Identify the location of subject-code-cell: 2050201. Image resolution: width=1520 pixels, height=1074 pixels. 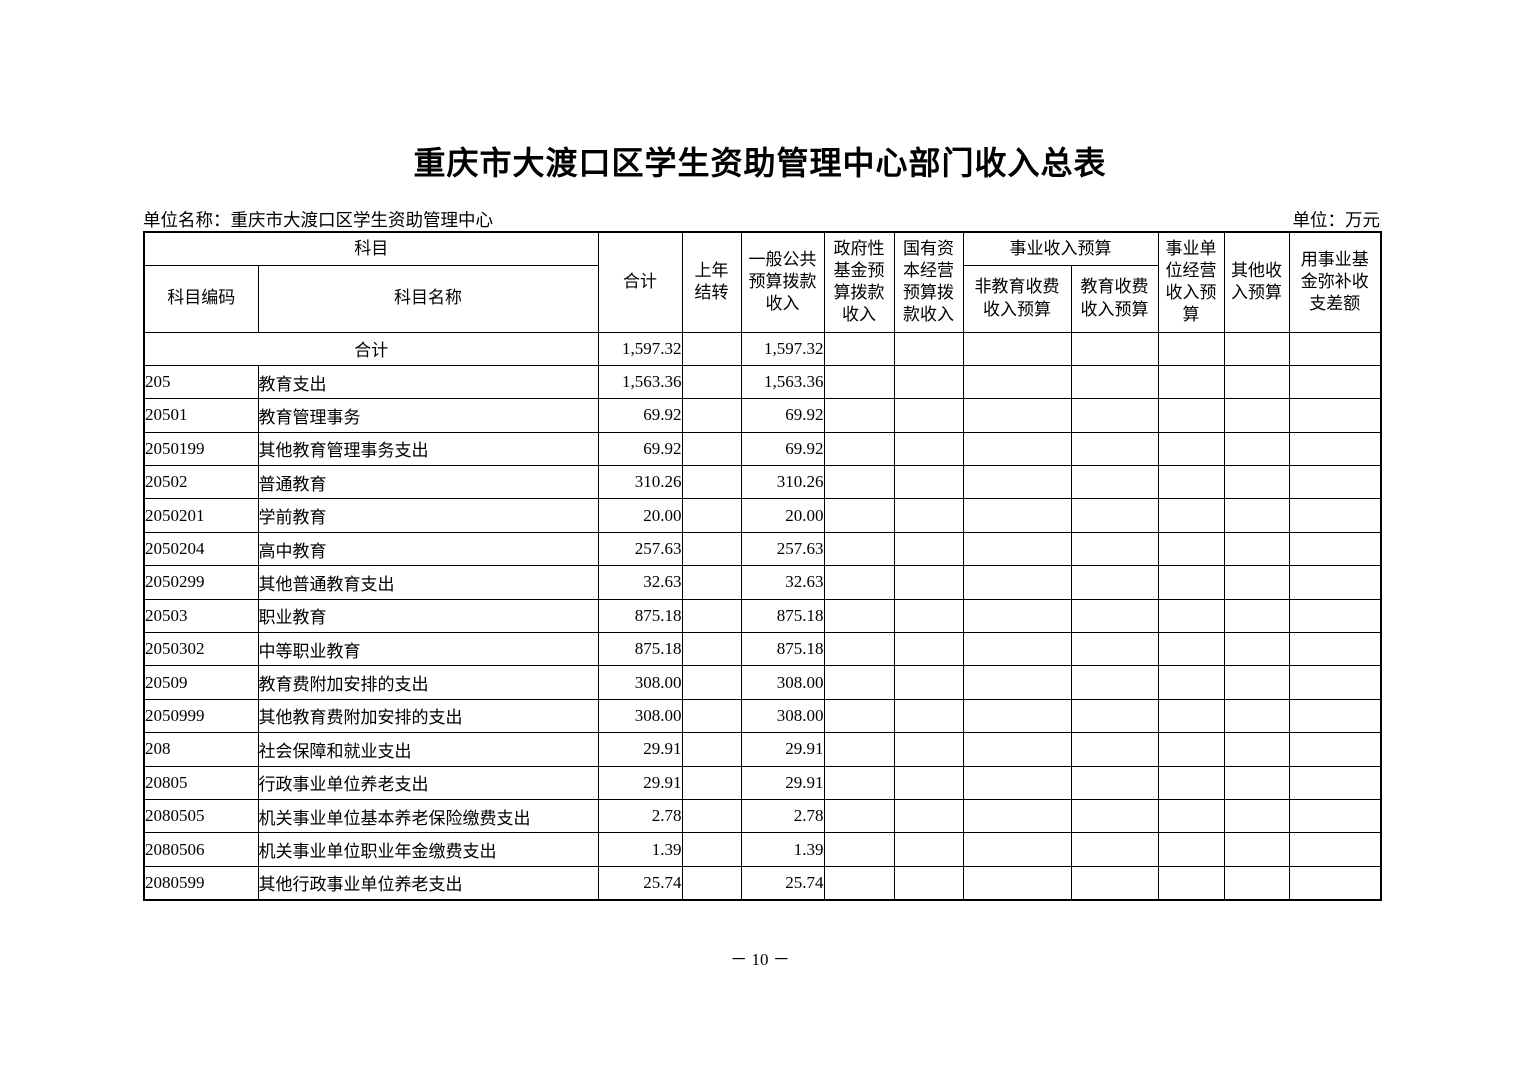
(201, 515).